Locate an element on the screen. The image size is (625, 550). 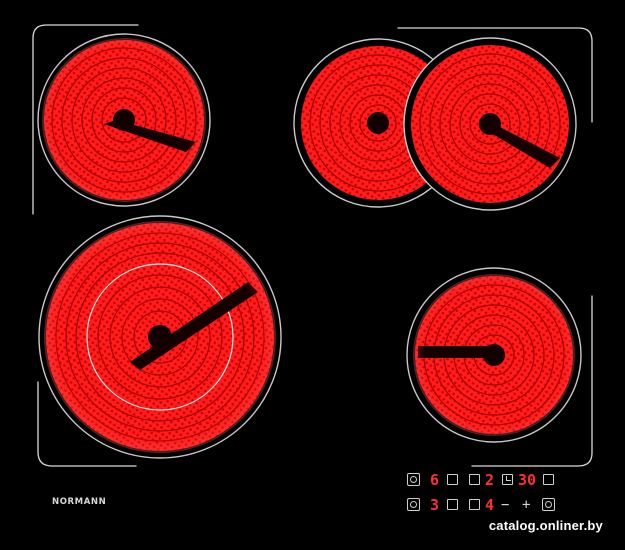
timer-clock-icon is located at coordinates (507, 479).